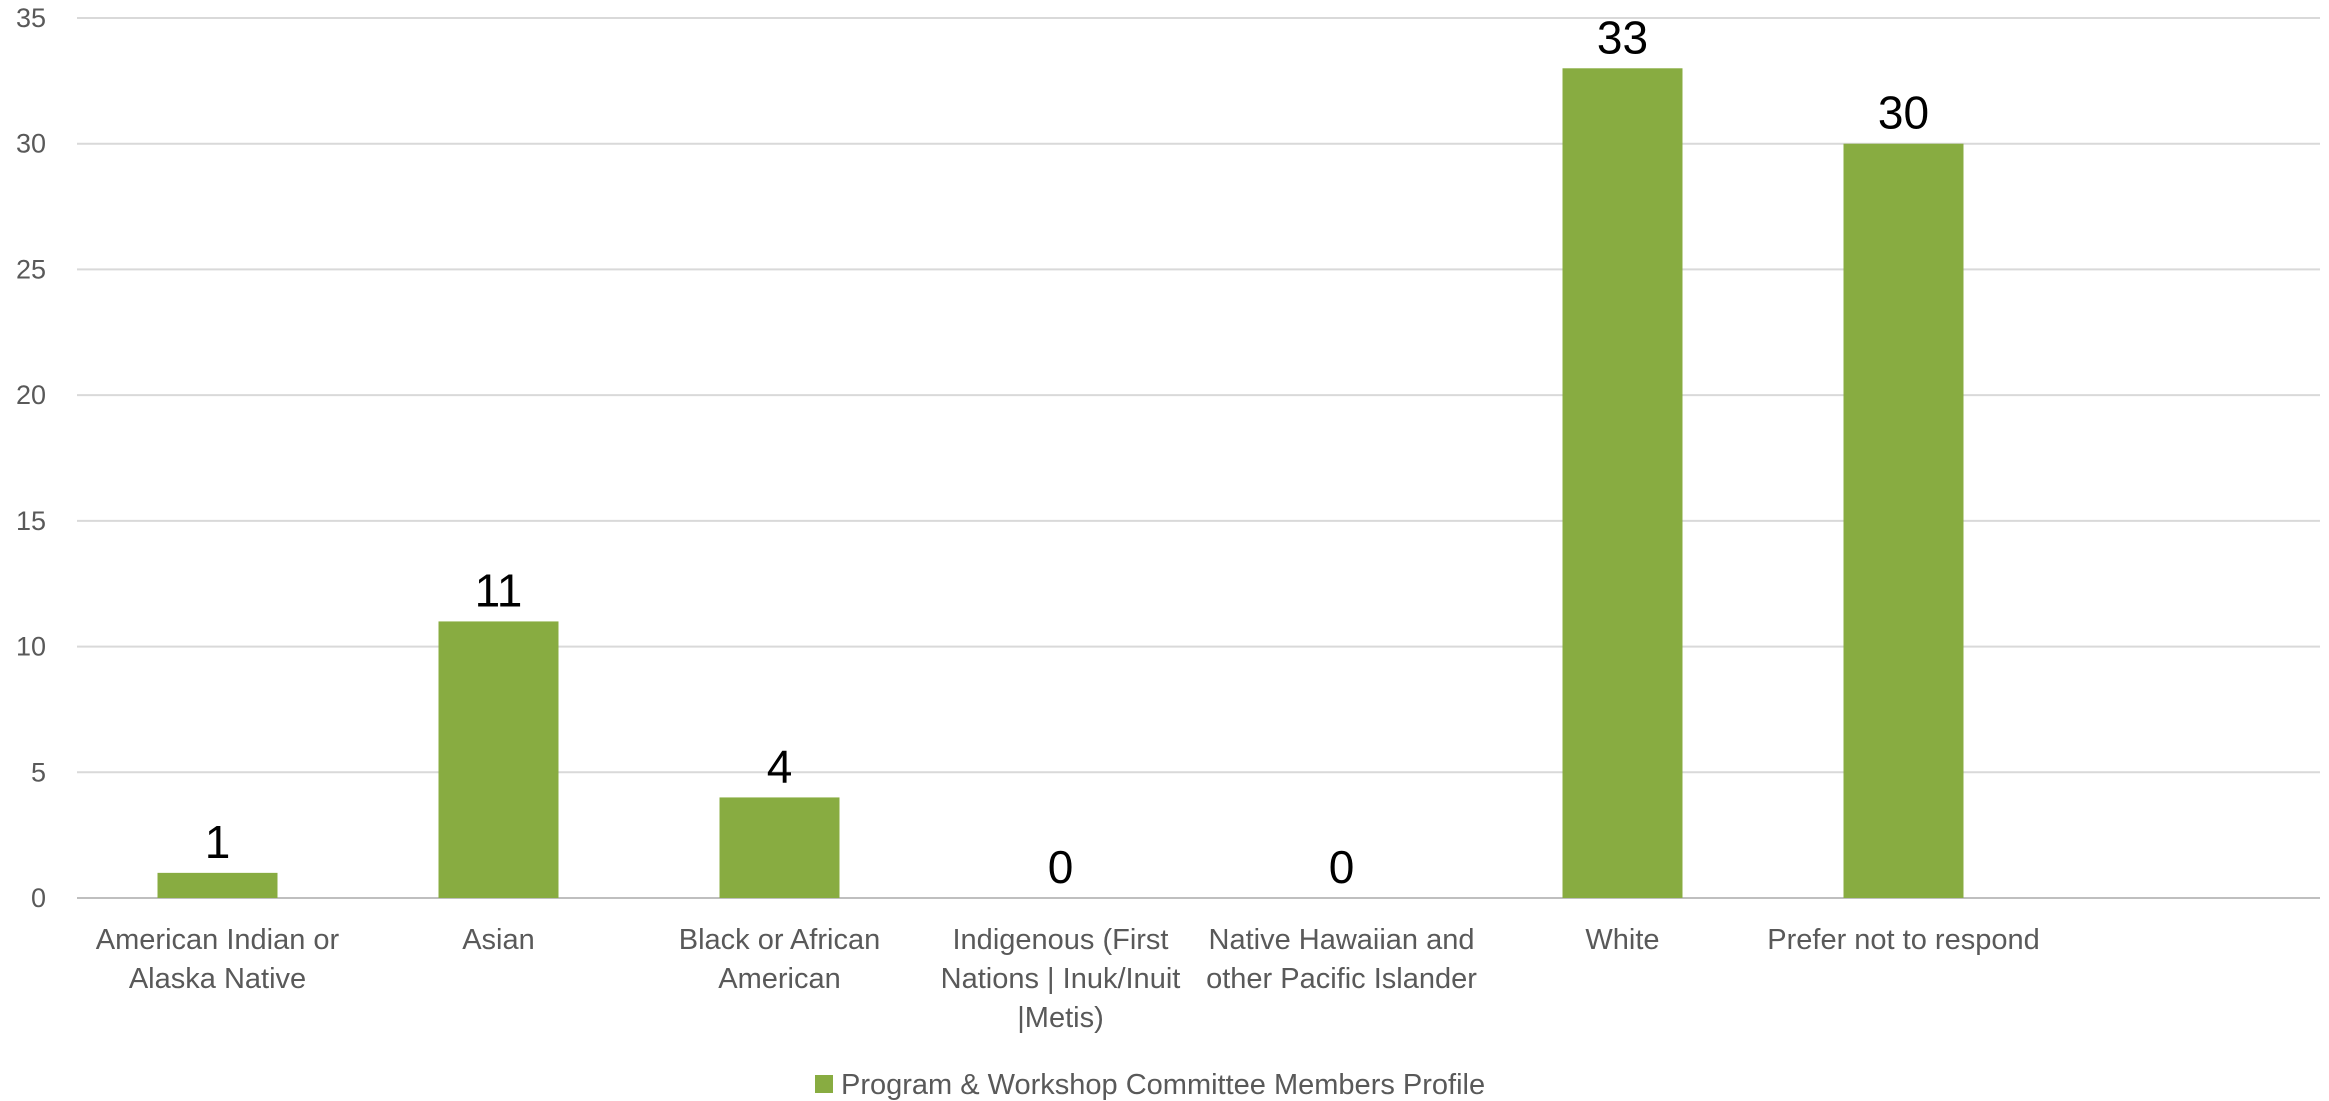 The width and height of the screenshot is (2329, 1101). Describe the element at coordinates (1903, 113) in the screenshot. I see `data-label: 30` at that location.